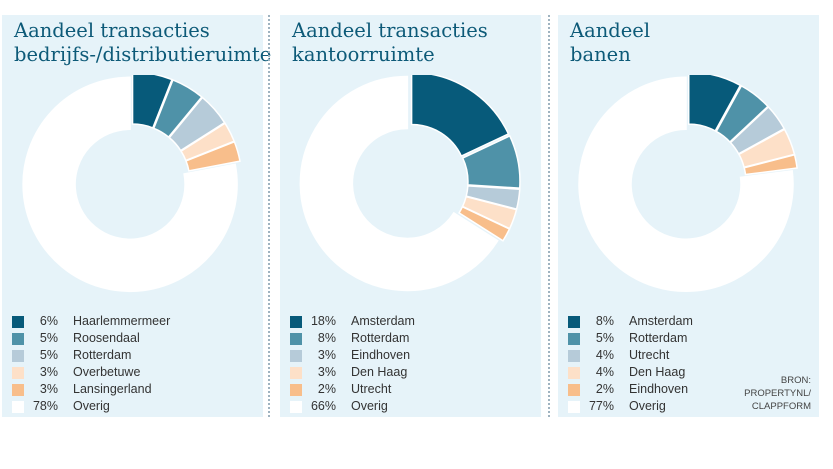 The width and height of the screenshot is (833, 469). I want to click on chart-title: Aandeel banen, so click(610, 43).